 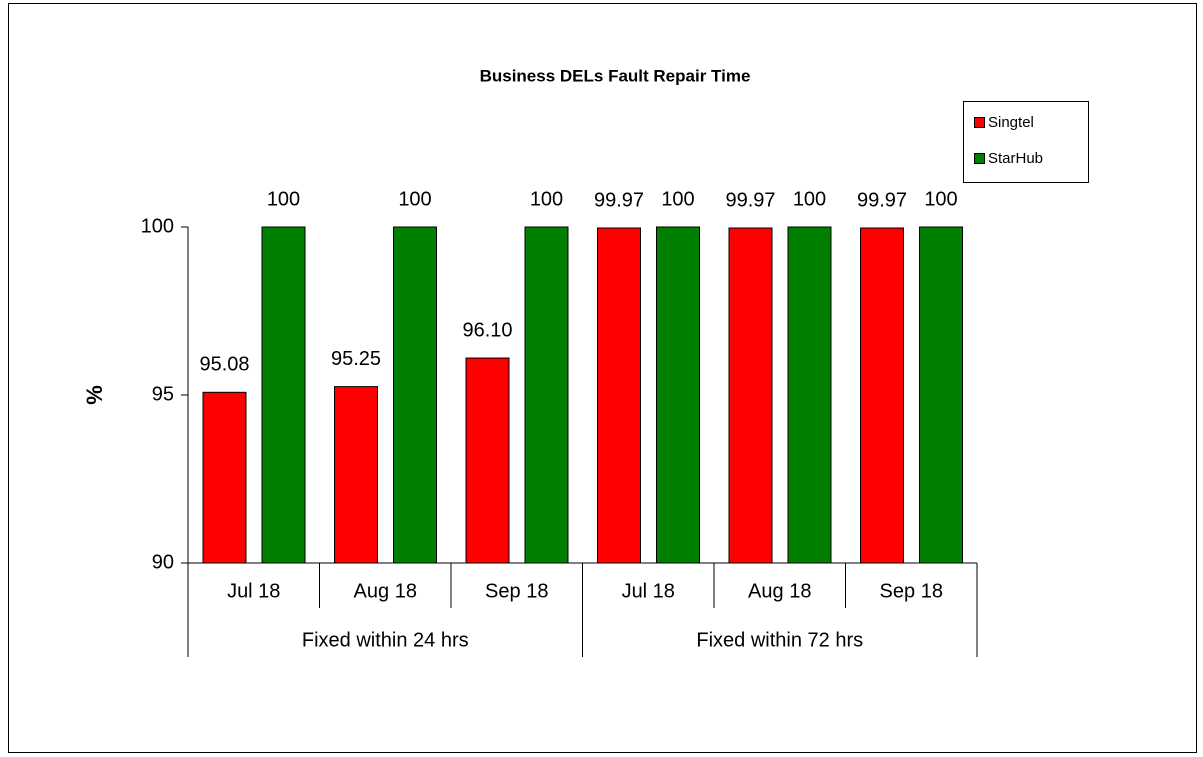 I want to click on data-label: 95.08, so click(x=224, y=365).